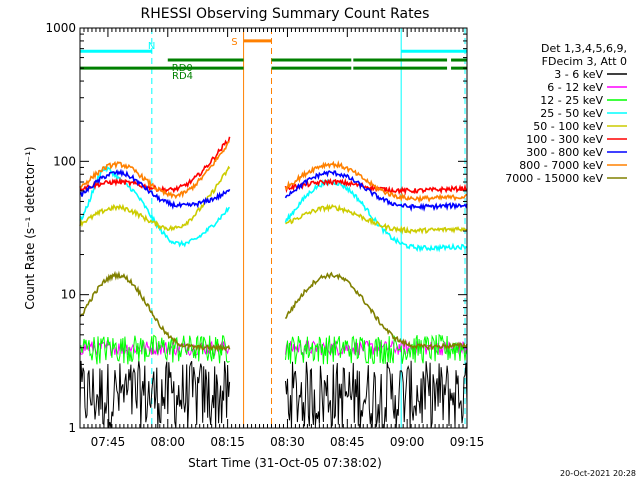  Describe the element at coordinates (30, 227) in the screenshot. I see `y-axis-label: Count Rate (s⁻¹ detector⁻¹)` at that location.